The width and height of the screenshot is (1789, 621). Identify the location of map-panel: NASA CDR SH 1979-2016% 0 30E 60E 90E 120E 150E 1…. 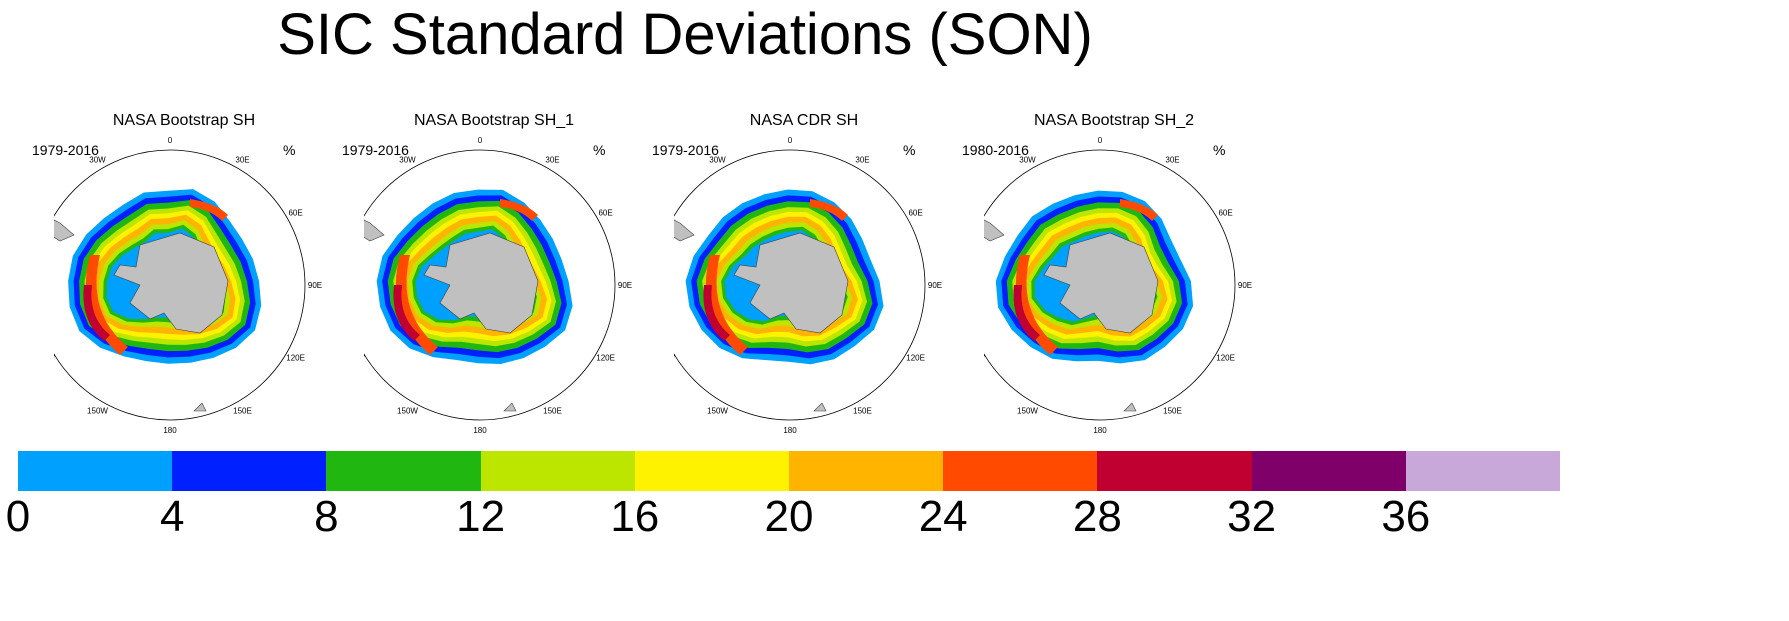
(813, 271).